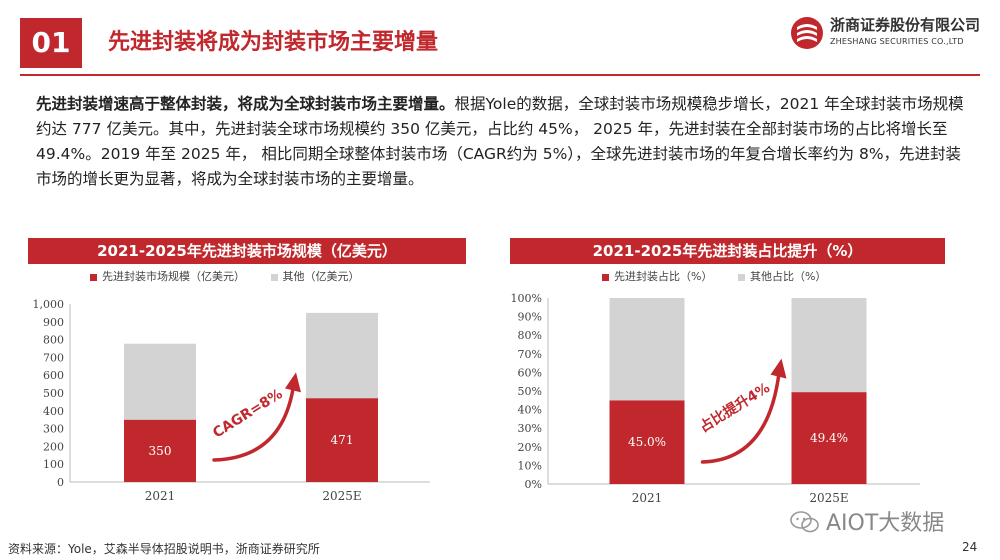 This screenshot has width=1000, height=560. Describe the element at coordinates (530, 354) in the screenshot. I see `y-tick-label: 70%` at that location.